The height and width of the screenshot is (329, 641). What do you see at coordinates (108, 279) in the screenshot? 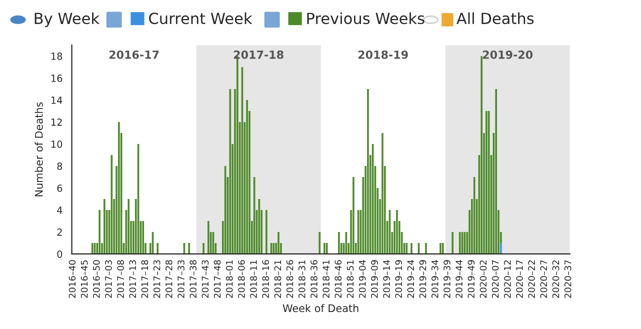
I see `x-tick-label: 2017–03` at bounding box center [108, 279].